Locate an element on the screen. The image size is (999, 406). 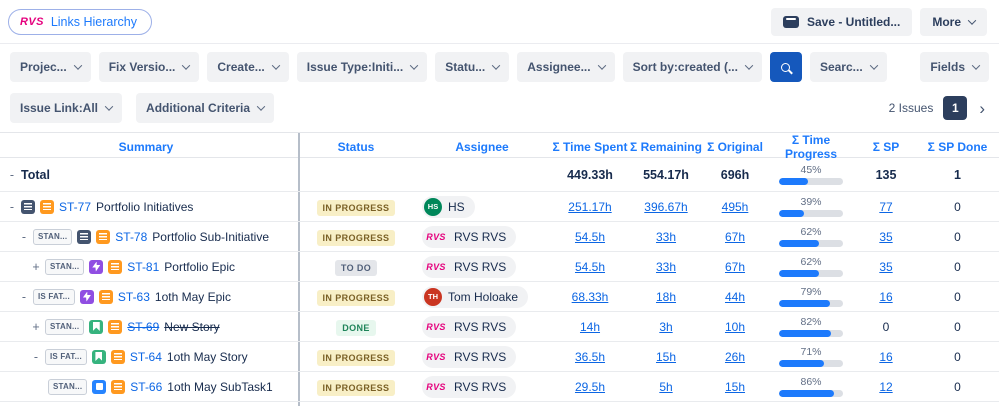
original-link: 10h is located at coordinates (735, 326).